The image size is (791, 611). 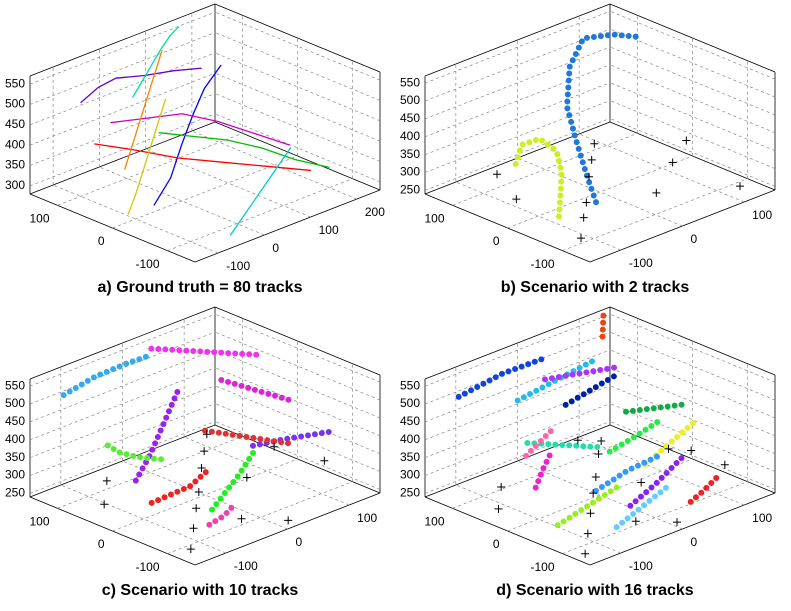 I want to click on caption: d) Scenario with 16 tracks, so click(x=595, y=590).